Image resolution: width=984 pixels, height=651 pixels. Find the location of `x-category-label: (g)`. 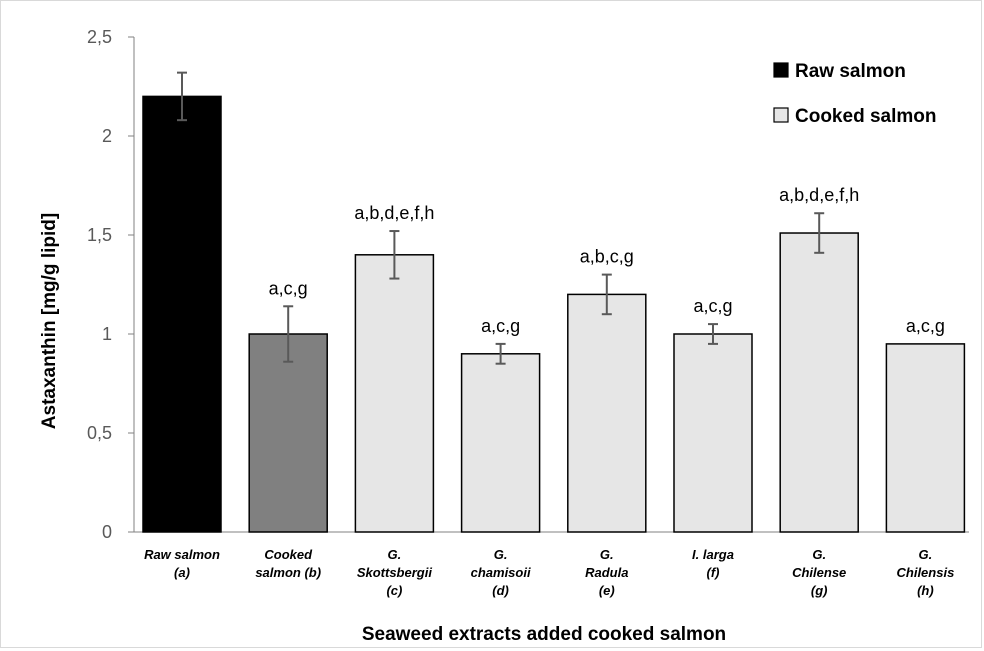

x-category-label: (g) is located at coordinates (819, 590).